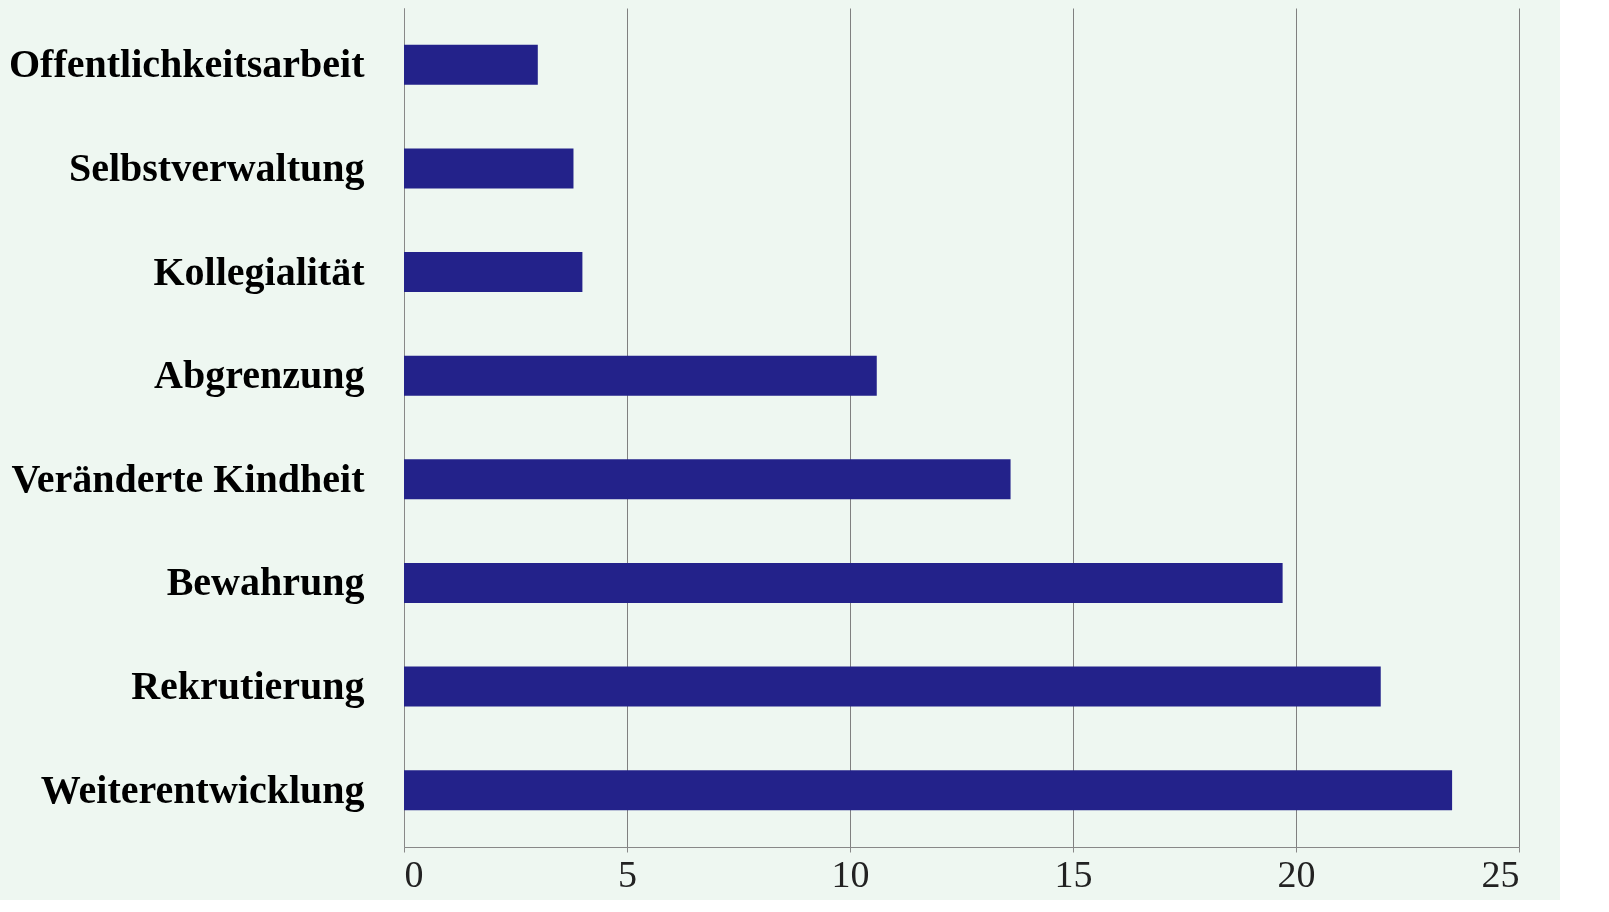 This screenshot has height=912, width=1609. What do you see at coordinates (202, 789) in the screenshot?
I see `y-tick-label: Weiterentwicklung` at bounding box center [202, 789].